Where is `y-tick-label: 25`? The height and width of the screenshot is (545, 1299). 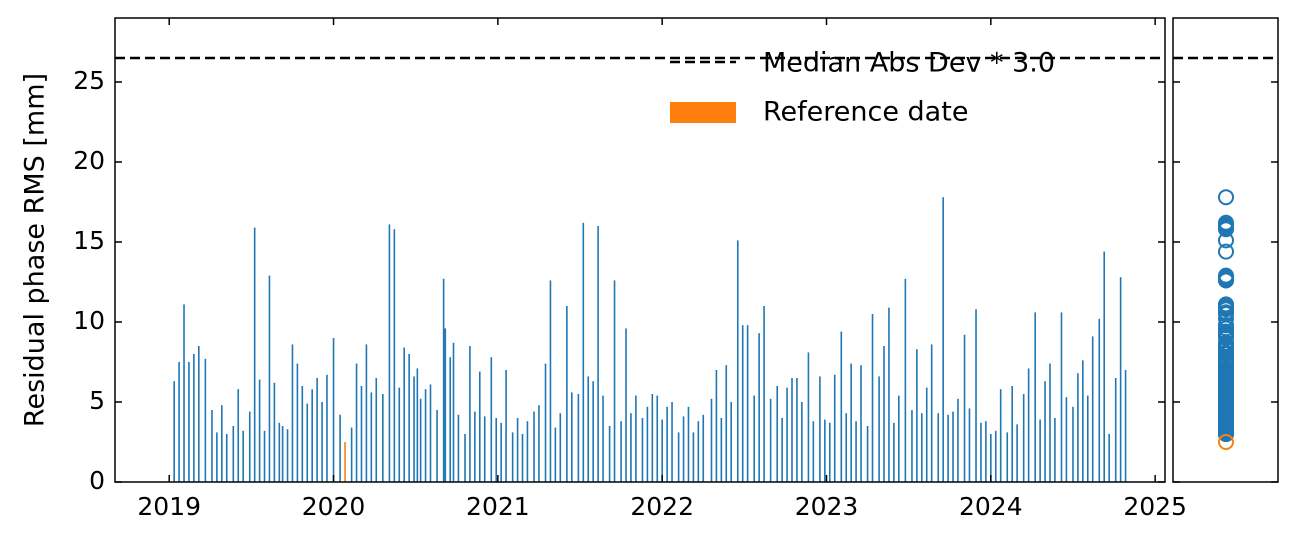
y-tick-label: 25 is located at coordinates (89, 80).